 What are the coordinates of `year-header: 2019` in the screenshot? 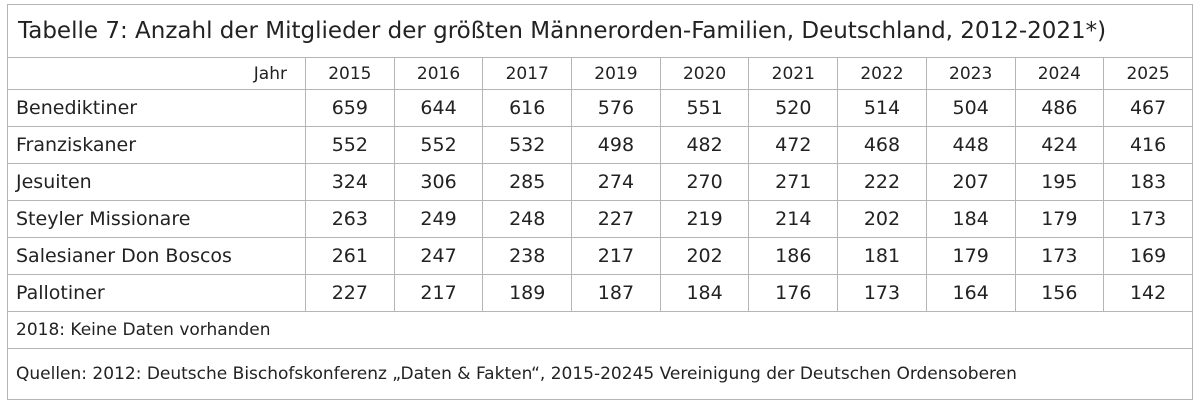 It's located at (616, 73).